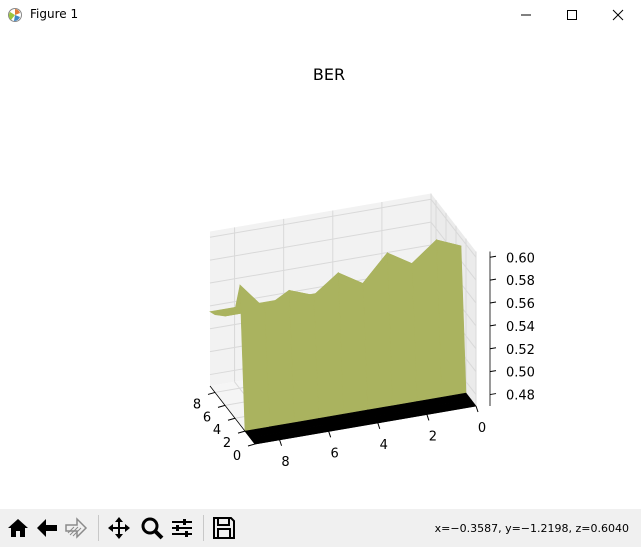 This screenshot has width=641, height=547. I want to click on x-tick-label: 4, so click(384, 445).